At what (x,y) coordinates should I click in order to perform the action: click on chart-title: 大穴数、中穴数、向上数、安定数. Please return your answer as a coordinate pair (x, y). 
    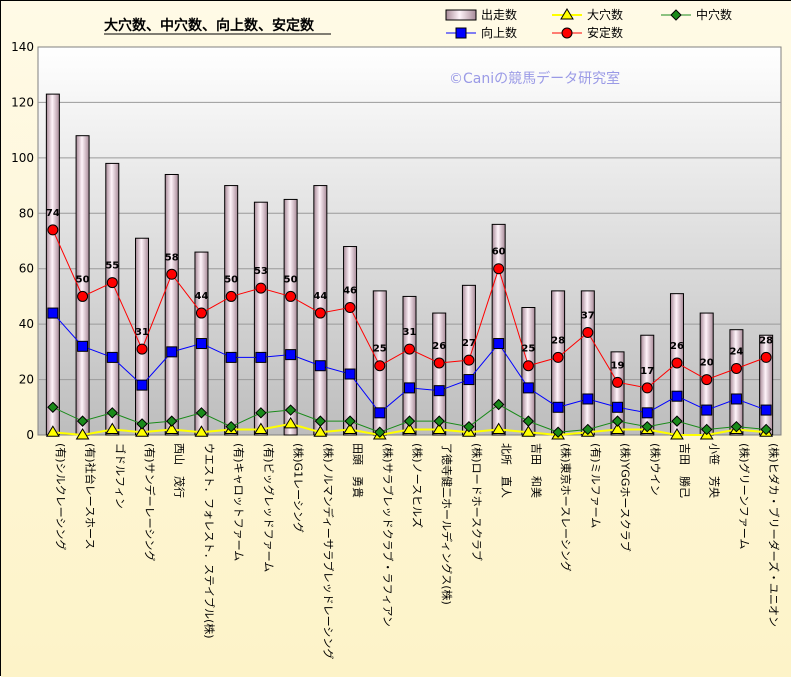
    Looking at the image, I should click on (209, 25).